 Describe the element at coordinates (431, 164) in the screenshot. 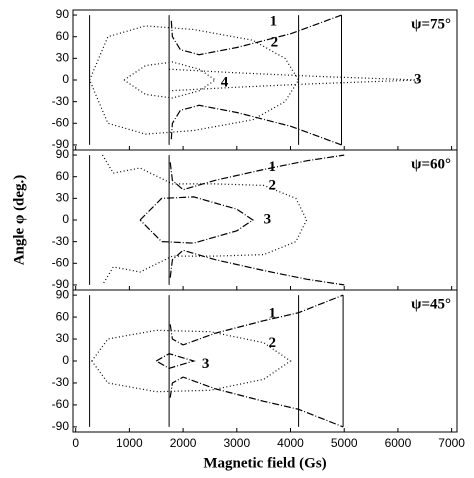

I see `panel-title: ψ=60°` at that location.